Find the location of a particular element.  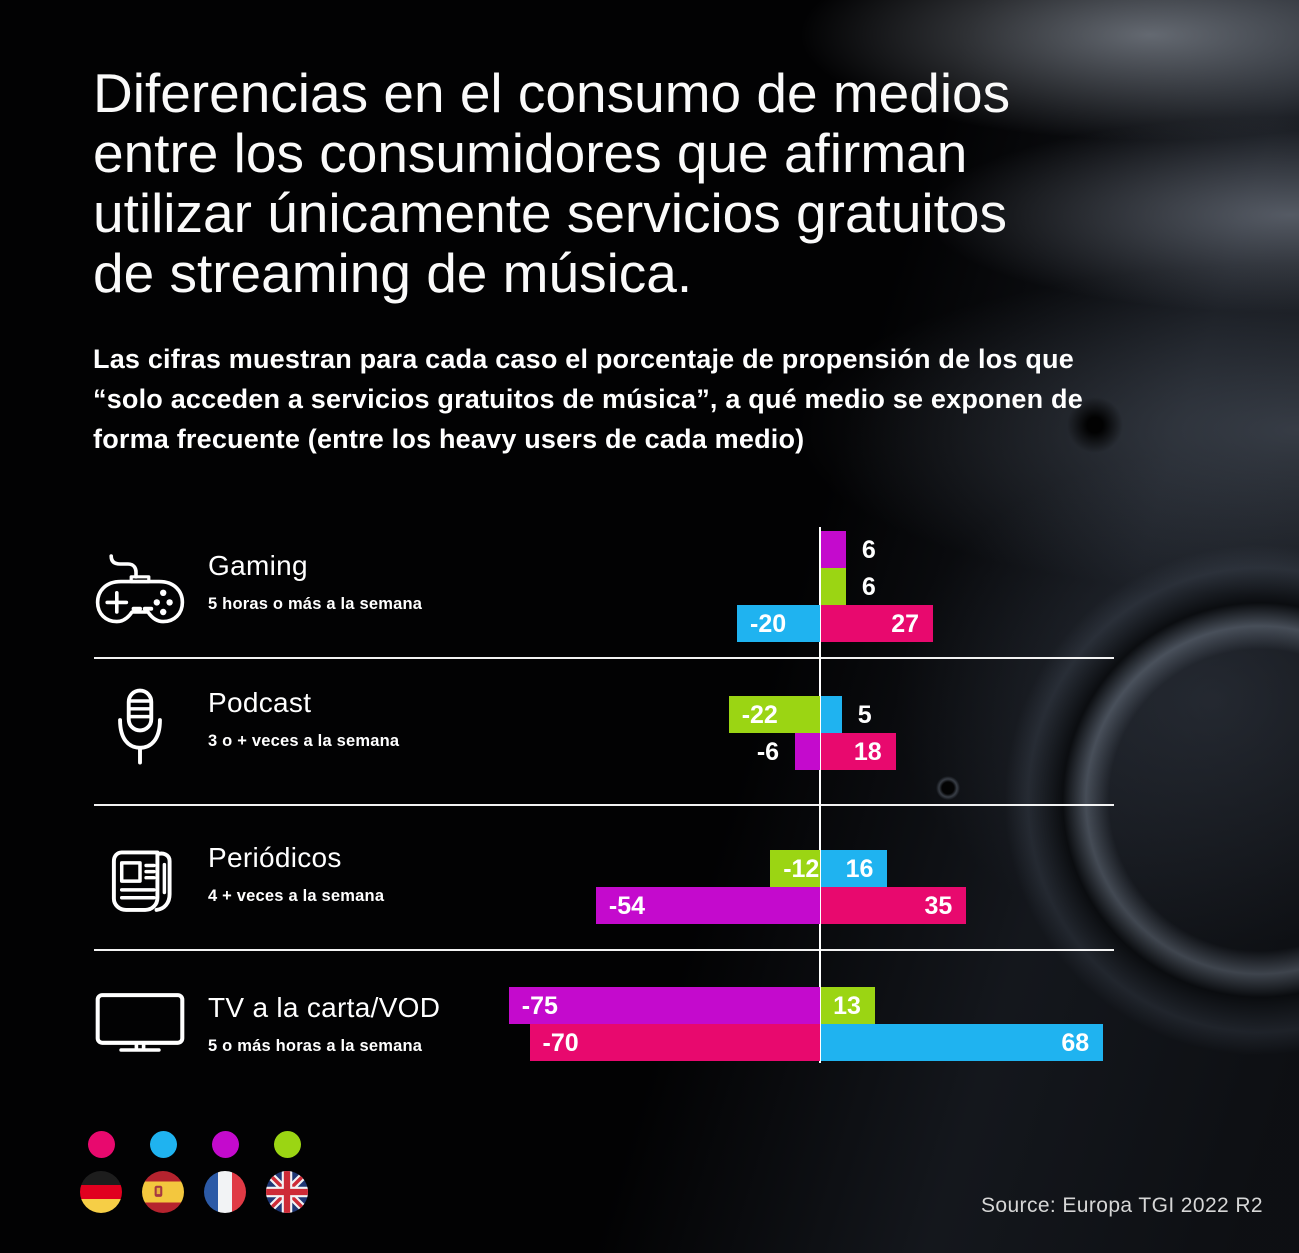

title-line: utilizar únicamente servicios gratuitos is located at coordinates (550, 213).